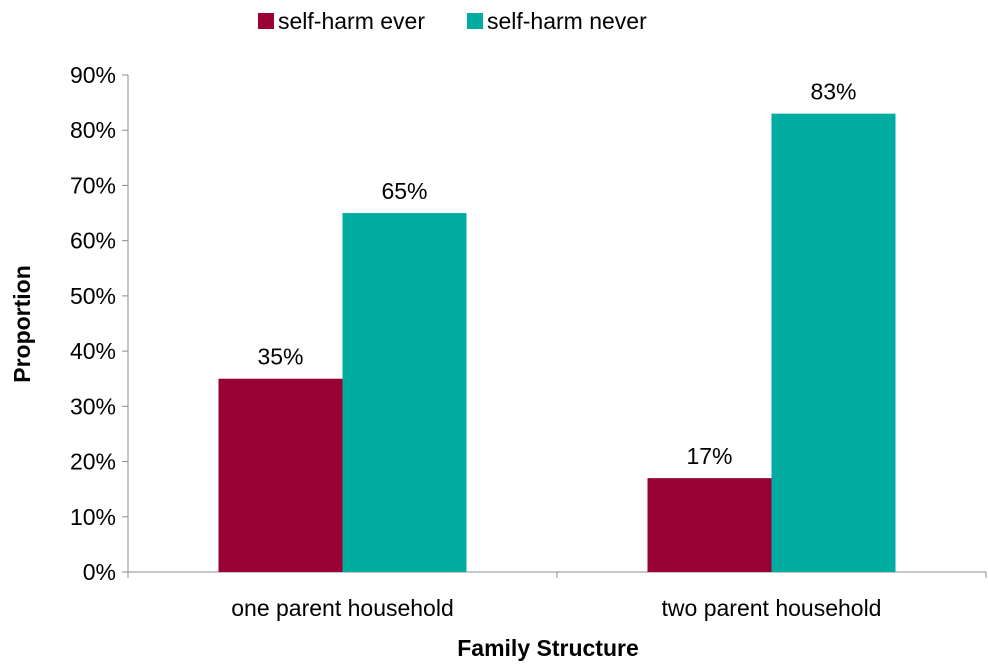  I want to click on y-tick-label: 0%, so click(99, 572).